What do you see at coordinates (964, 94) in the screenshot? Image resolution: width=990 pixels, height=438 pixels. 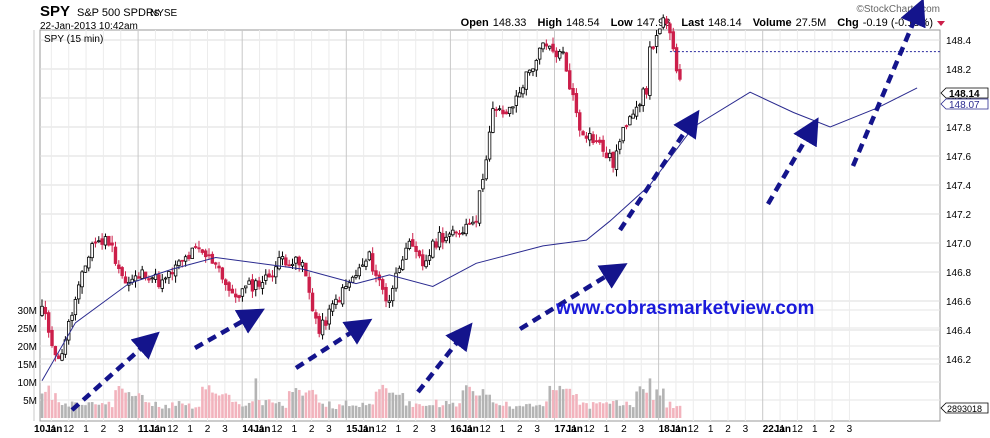 I see `last-price-tag-label: 148.14` at bounding box center [964, 94].